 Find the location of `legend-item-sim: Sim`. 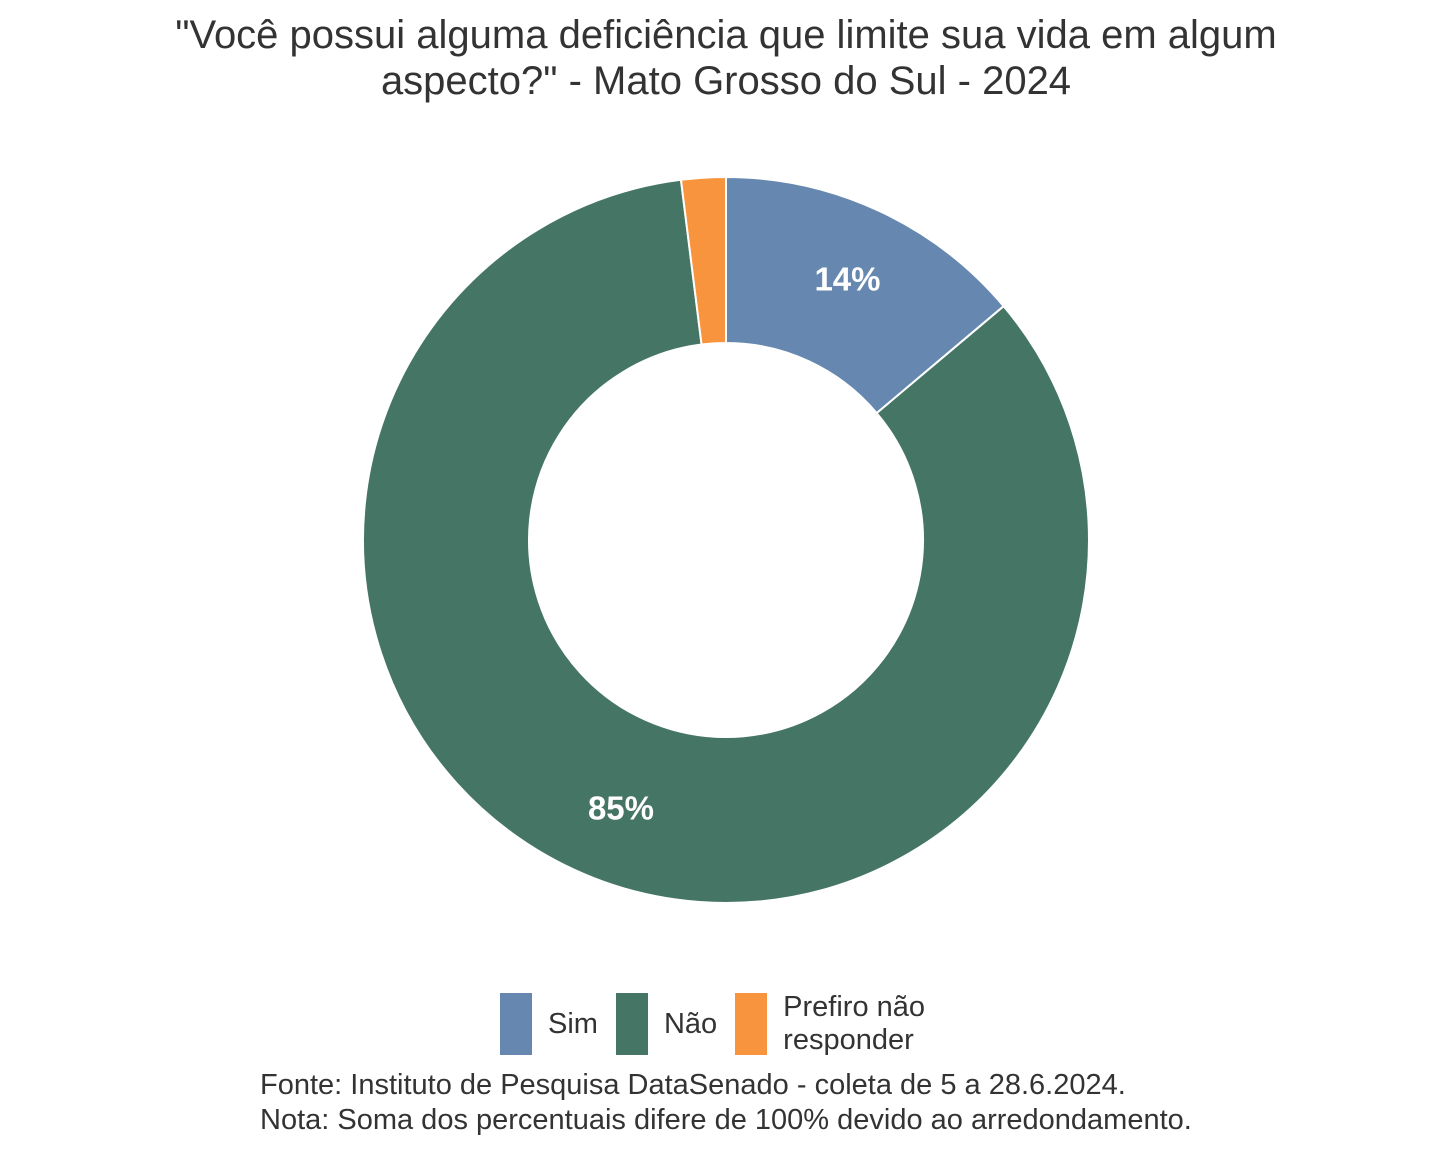

legend-item-sim: Sim is located at coordinates (549, 1024).